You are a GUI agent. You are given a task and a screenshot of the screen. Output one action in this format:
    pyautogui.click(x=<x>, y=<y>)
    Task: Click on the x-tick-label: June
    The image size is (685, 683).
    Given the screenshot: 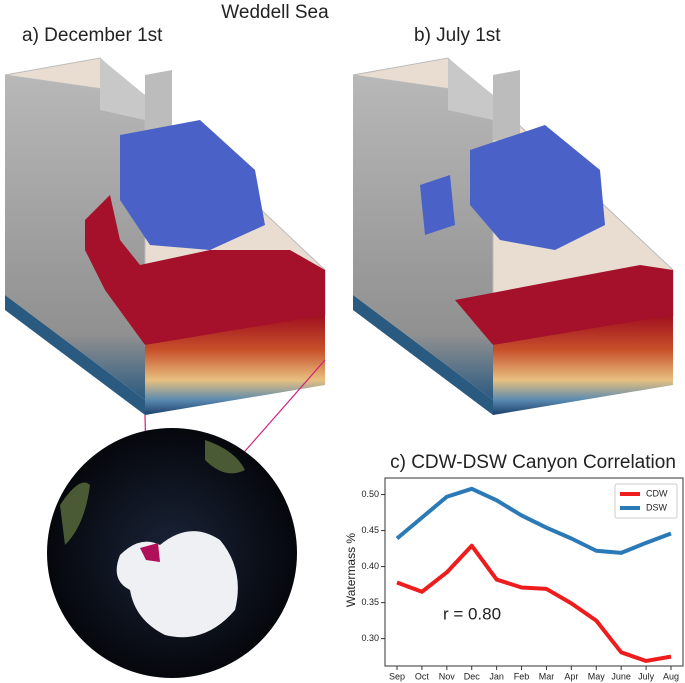 What is the action you would take?
    pyautogui.click(x=621, y=676)
    